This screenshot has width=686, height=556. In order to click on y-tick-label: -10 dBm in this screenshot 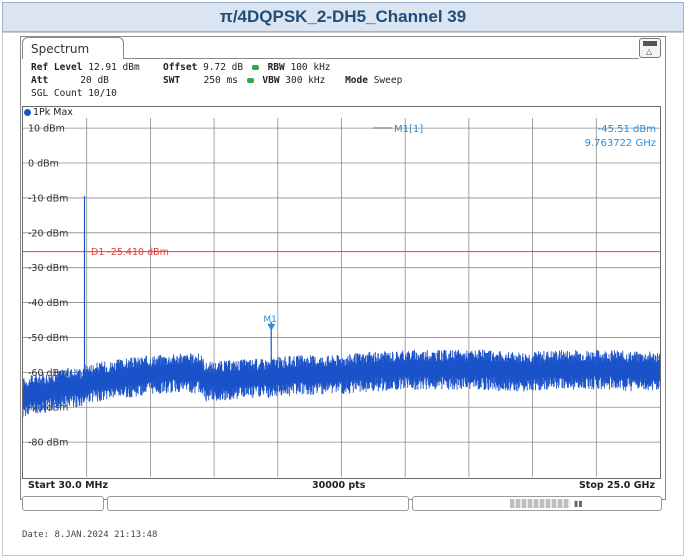, I will do `click(48, 198)`.